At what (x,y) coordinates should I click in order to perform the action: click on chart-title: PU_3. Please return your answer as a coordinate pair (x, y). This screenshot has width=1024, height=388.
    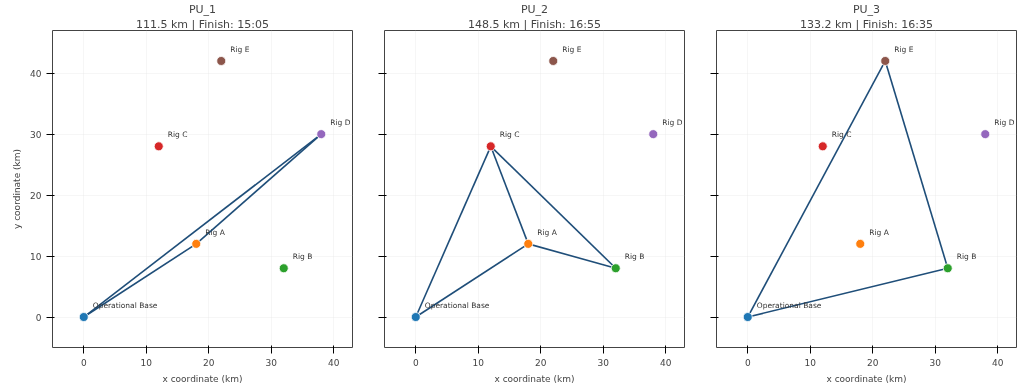
    Looking at the image, I should click on (866, 9).